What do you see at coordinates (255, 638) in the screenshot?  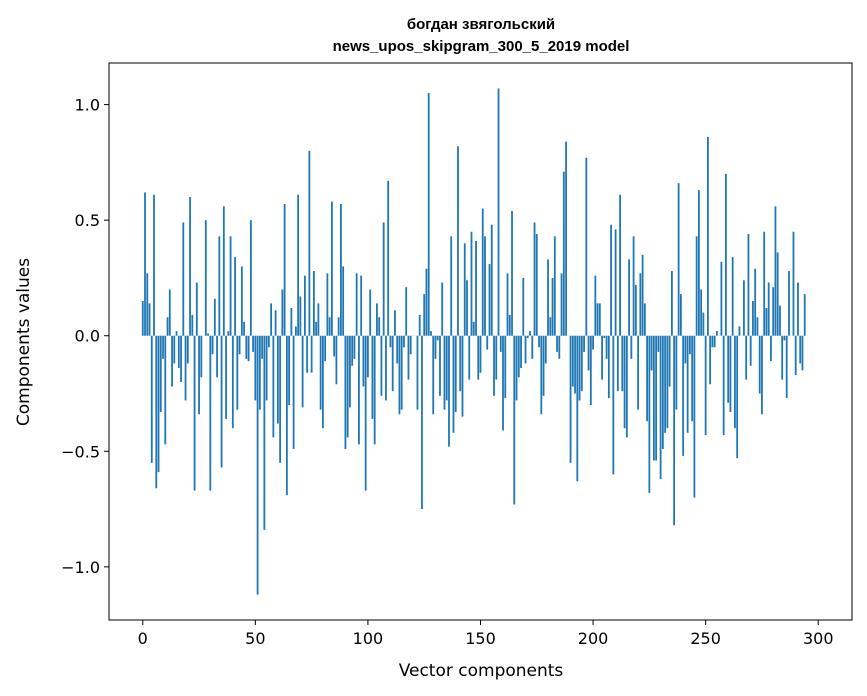 I see `x-tick-label: 50` at bounding box center [255, 638].